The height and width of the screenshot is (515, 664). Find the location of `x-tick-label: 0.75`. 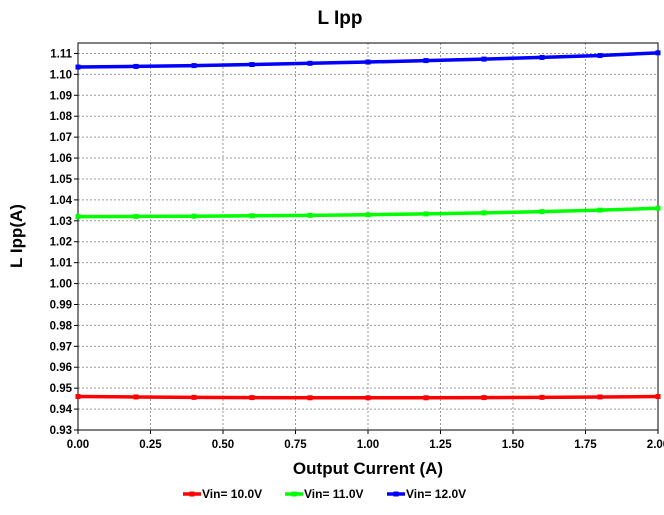

x-tick-label: 0.75 is located at coordinates (295, 445).